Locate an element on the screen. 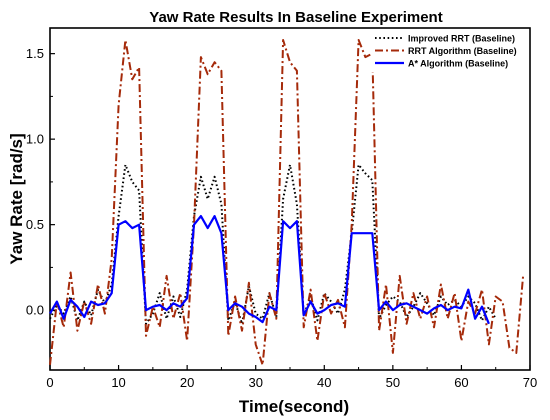 This screenshot has height=420, width=550. legend-label: Improved RRT (Baseline) is located at coordinates (461, 39).